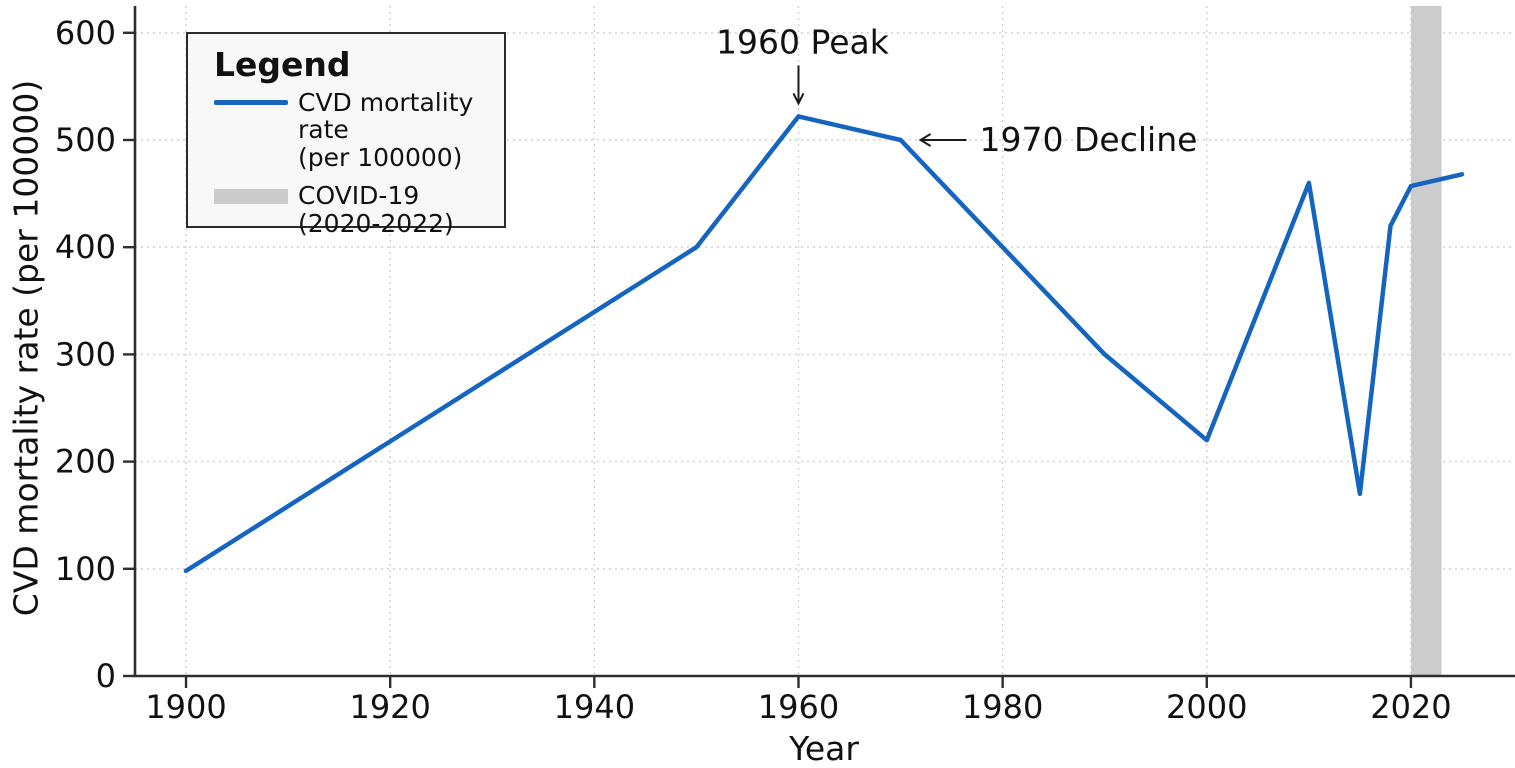 The height and width of the screenshot is (768, 1515). What do you see at coordinates (386, 116) in the screenshot?
I see `legend-cvd-line1: CVD mortality rate` at bounding box center [386, 116].